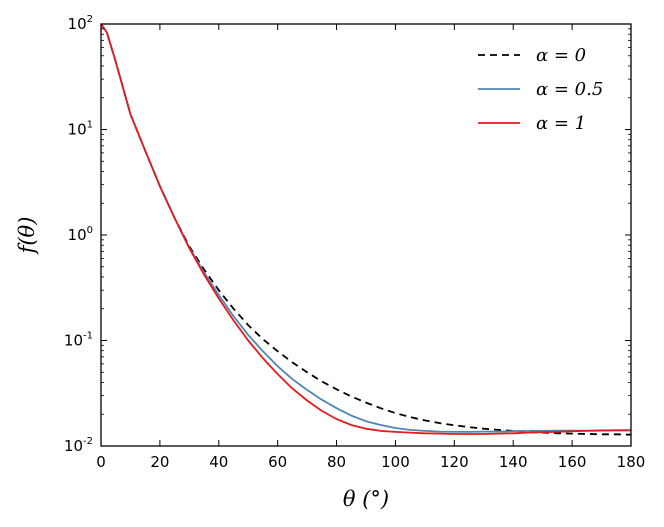 This screenshot has height=527, width=664. I want to click on x-tick-label: 20, so click(159, 462).